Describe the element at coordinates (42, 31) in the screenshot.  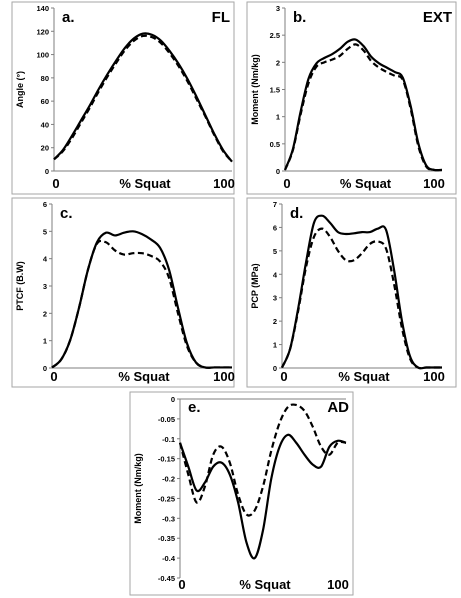
I see `y-tick-label: 120` at that location.